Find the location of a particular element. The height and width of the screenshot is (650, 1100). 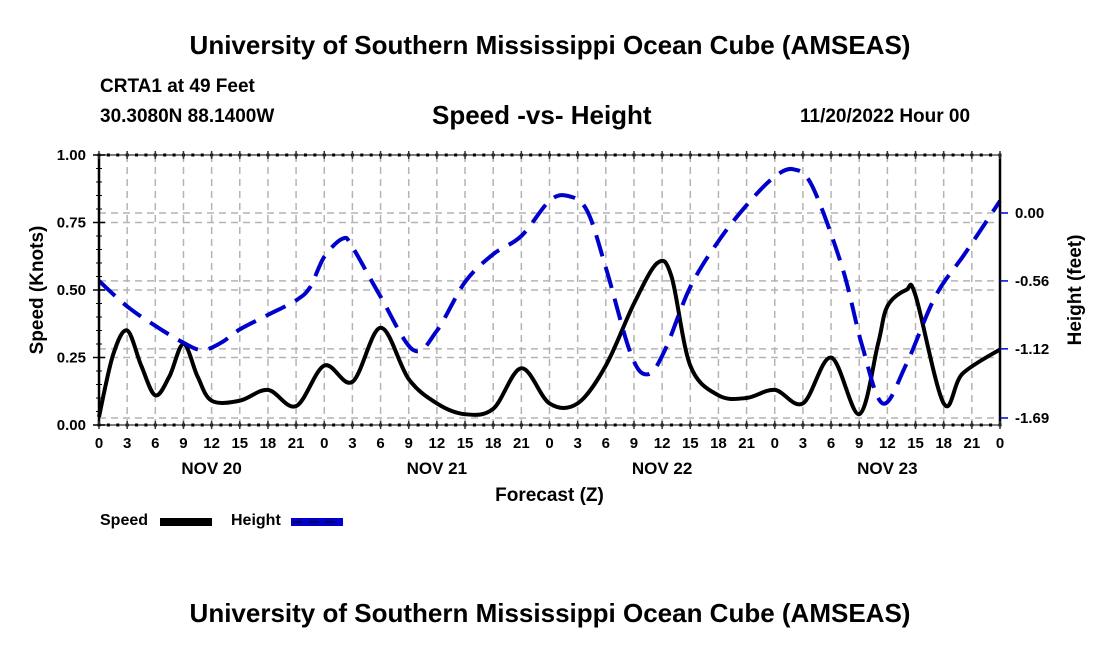

x-axis-label: Forecast (Z) is located at coordinates (549, 495).